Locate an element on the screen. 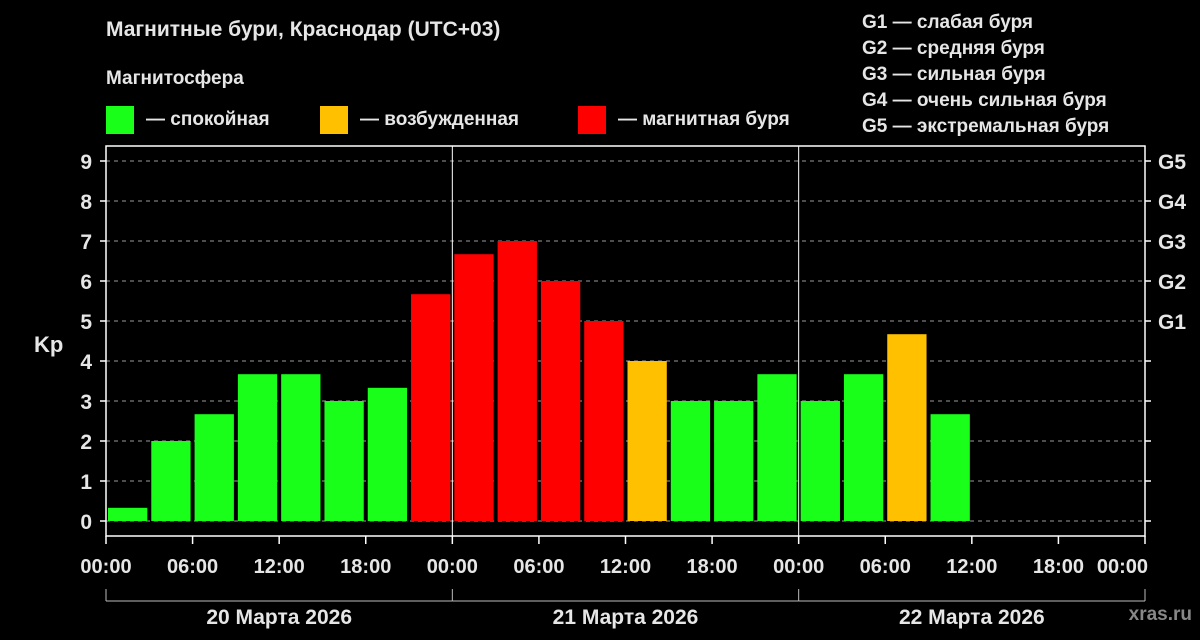 The image size is (1200, 640). legend-label-active: — возбужденная is located at coordinates (440, 119).